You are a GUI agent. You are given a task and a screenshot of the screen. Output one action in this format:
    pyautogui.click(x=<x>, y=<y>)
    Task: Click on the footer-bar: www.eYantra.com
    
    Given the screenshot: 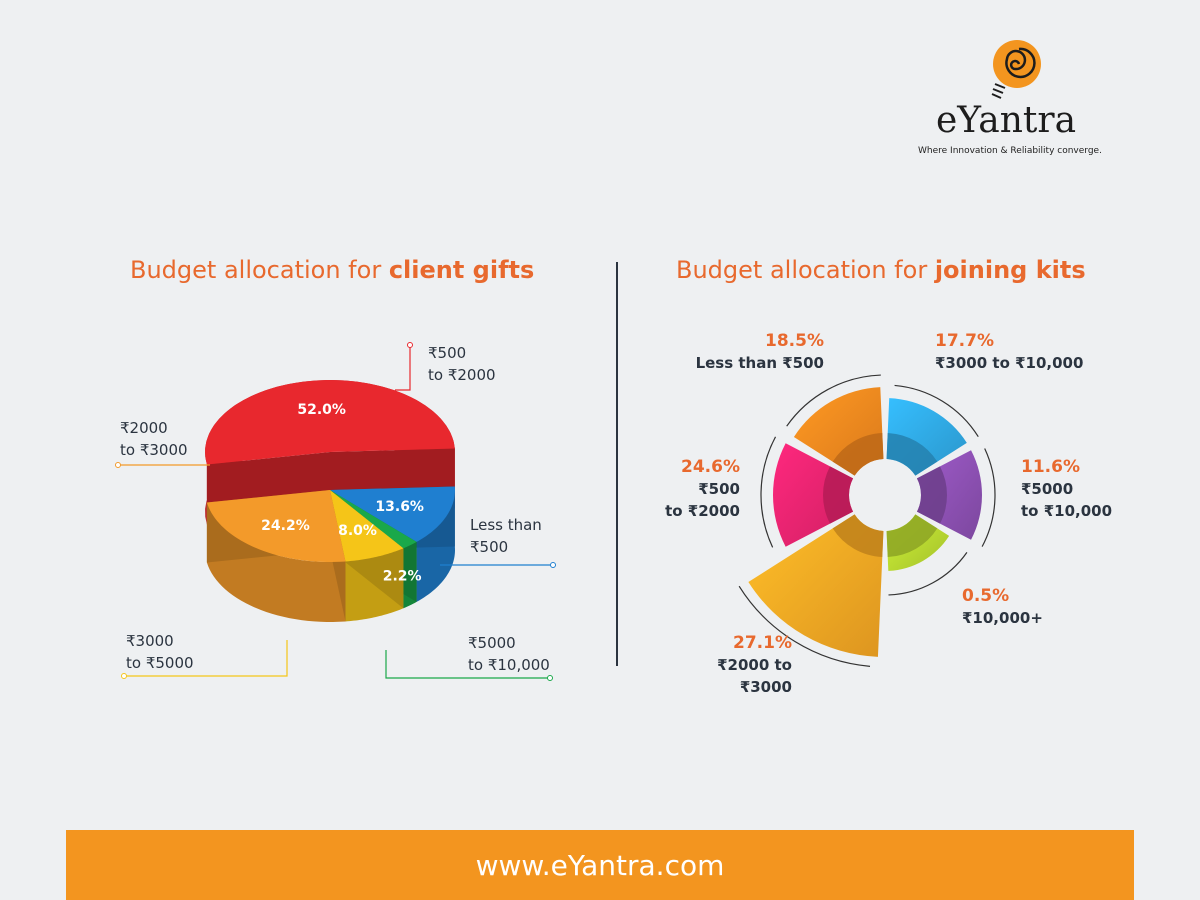 What is the action you would take?
    pyautogui.click(x=600, y=865)
    